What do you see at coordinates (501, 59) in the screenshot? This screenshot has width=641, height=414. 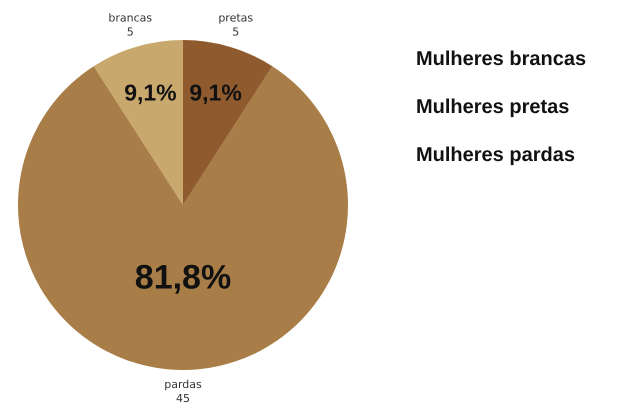 I see `text: Mulheres brancas` at bounding box center [501, 59].